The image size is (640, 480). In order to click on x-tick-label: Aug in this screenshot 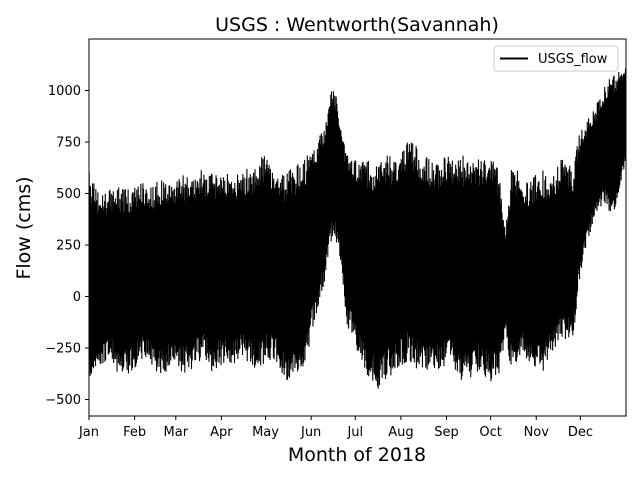, I will do `click(400, 432)`.